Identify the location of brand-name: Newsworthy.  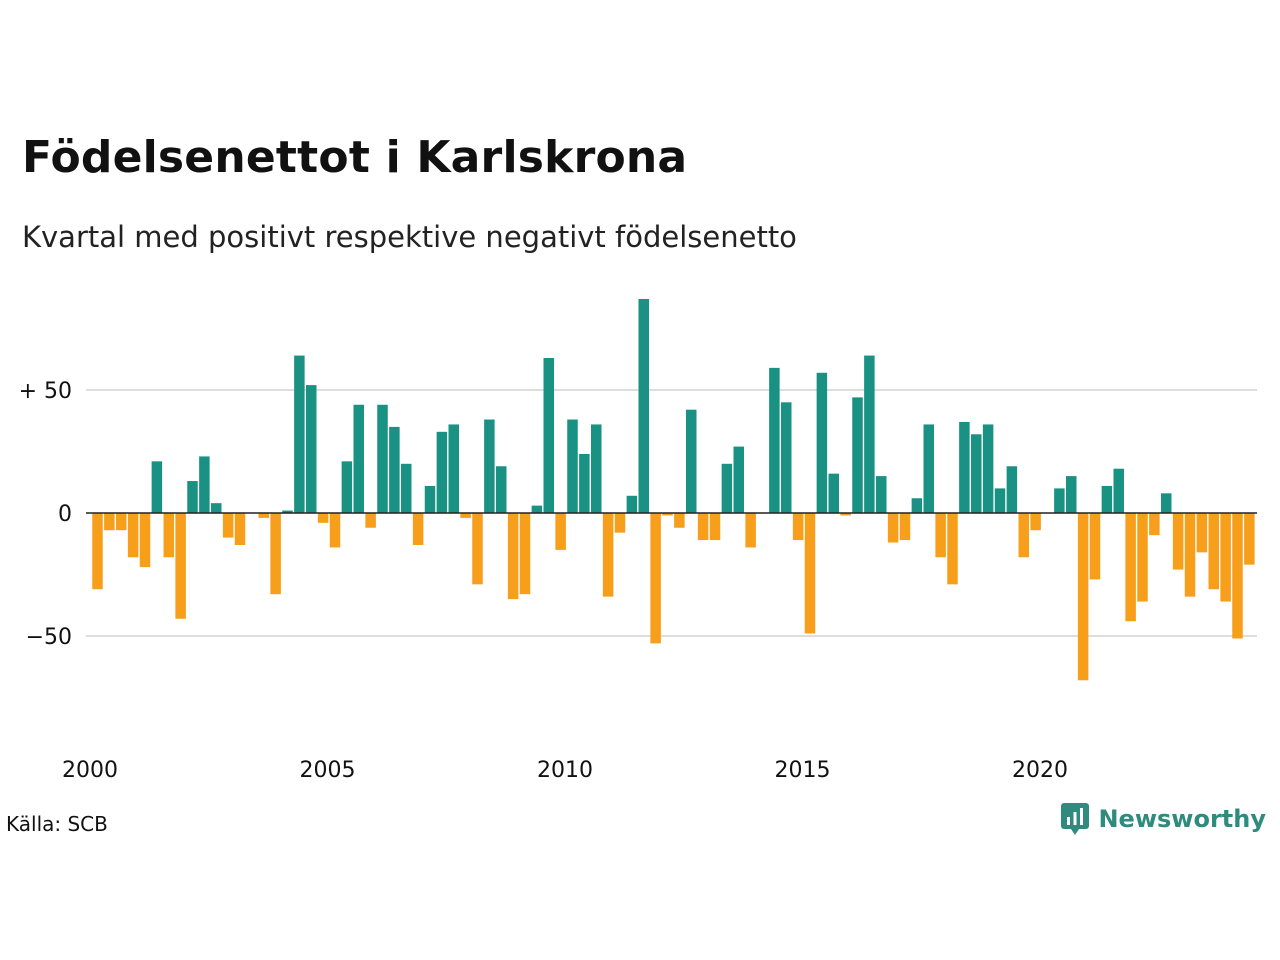
(1182, 819).